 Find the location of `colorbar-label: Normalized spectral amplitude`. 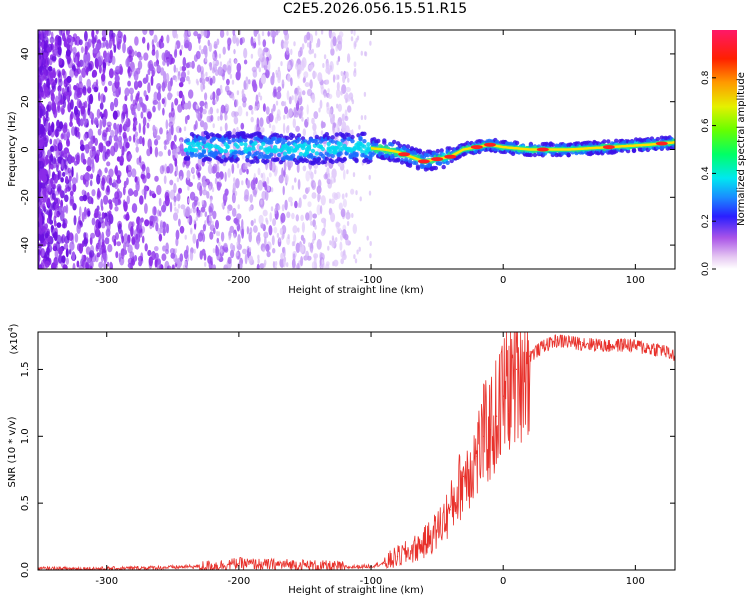

colorbar-label: Normalized spectral amplitude is located at coordinates (741, 149).